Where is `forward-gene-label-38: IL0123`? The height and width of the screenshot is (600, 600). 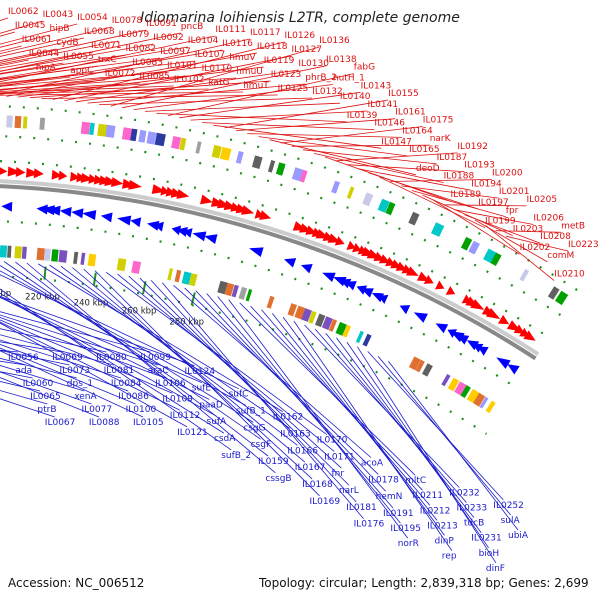
forward-gene-label-38: IL0123 is located at coordinates (286, 75).